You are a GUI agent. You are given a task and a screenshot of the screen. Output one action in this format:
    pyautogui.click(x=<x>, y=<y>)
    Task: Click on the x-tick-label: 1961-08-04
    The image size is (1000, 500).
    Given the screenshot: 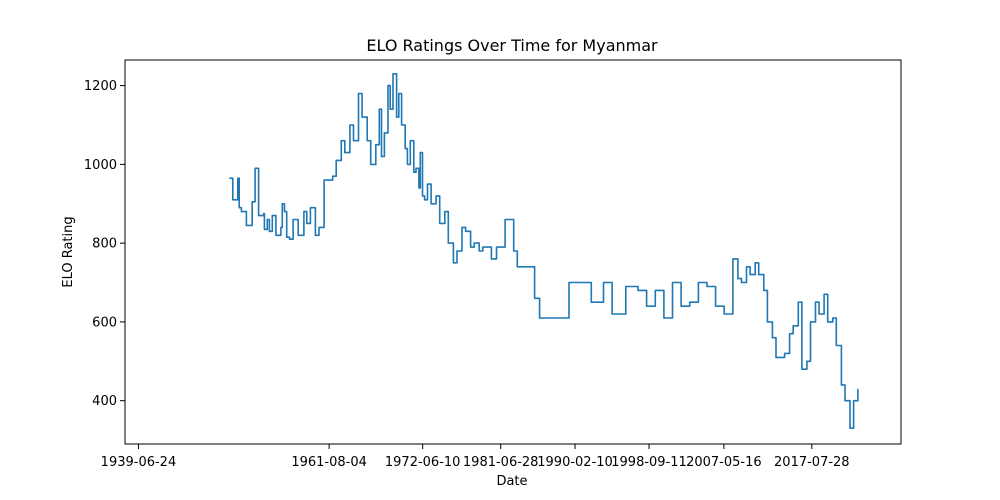 What is the action you would take?
    pyautogui.click(x=329, y=462)
    